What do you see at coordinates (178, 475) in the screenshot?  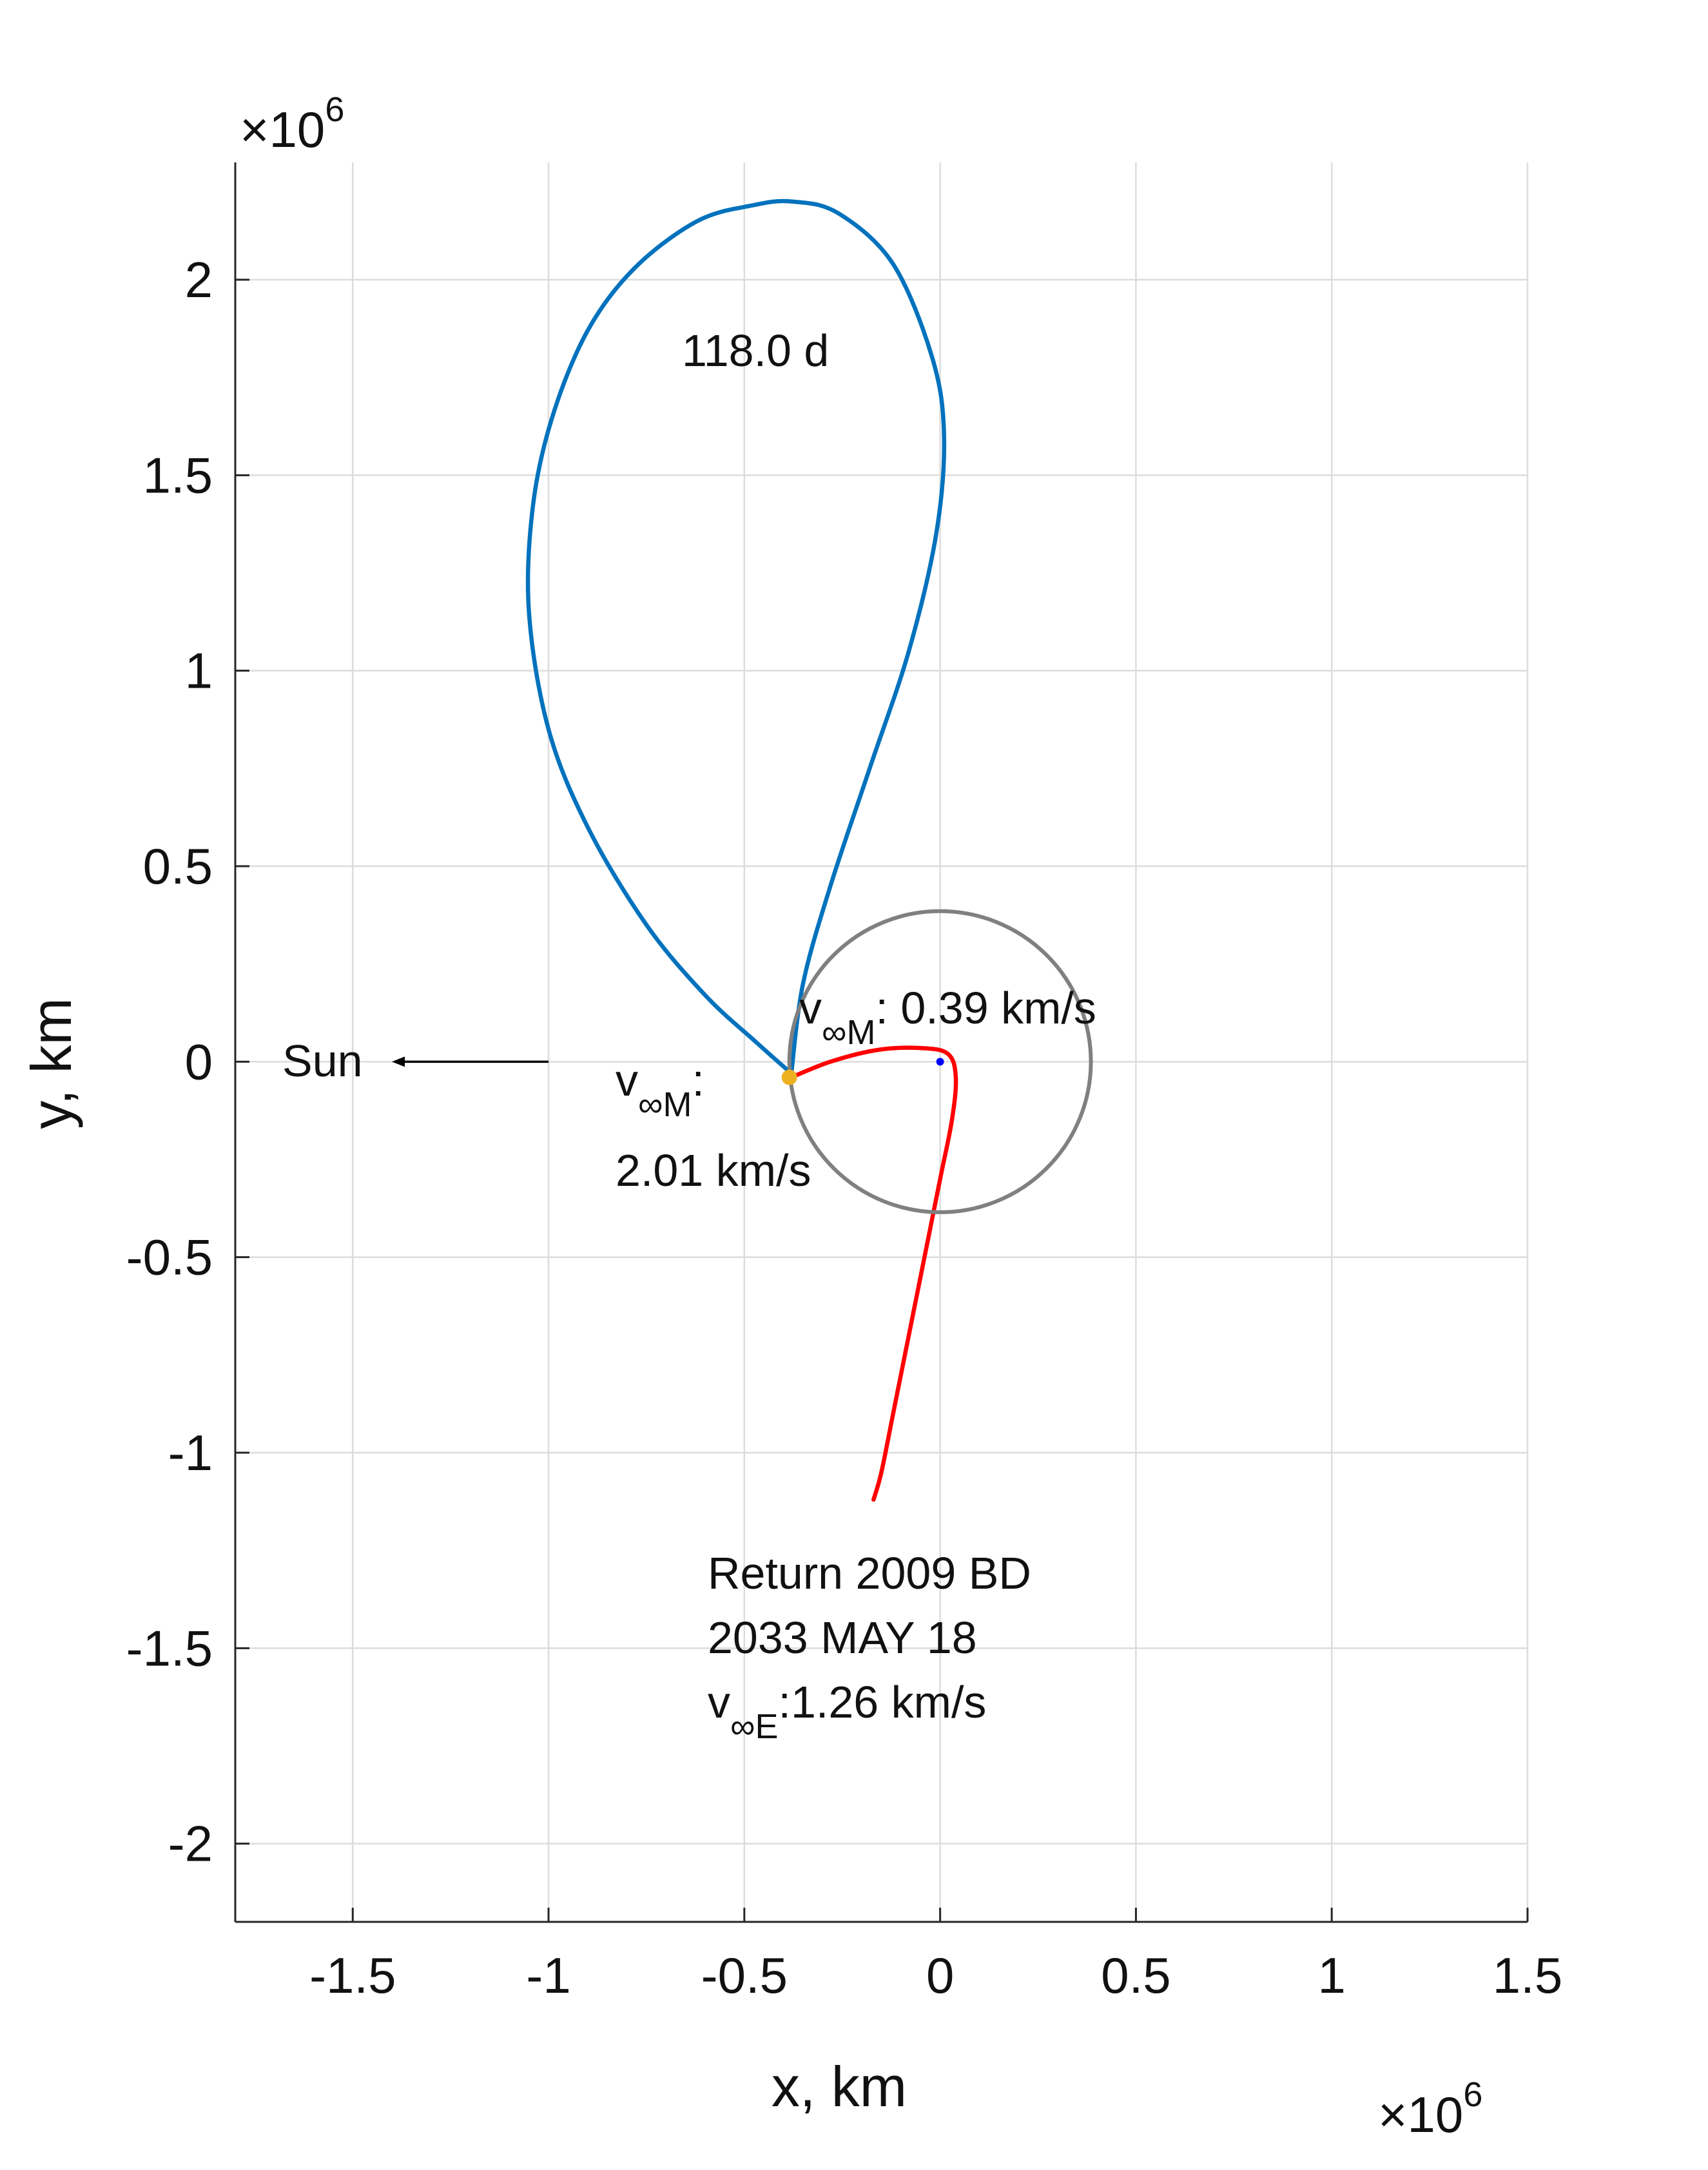 I see `y-tick-label: 1.5` at bounding box center [178, 475].